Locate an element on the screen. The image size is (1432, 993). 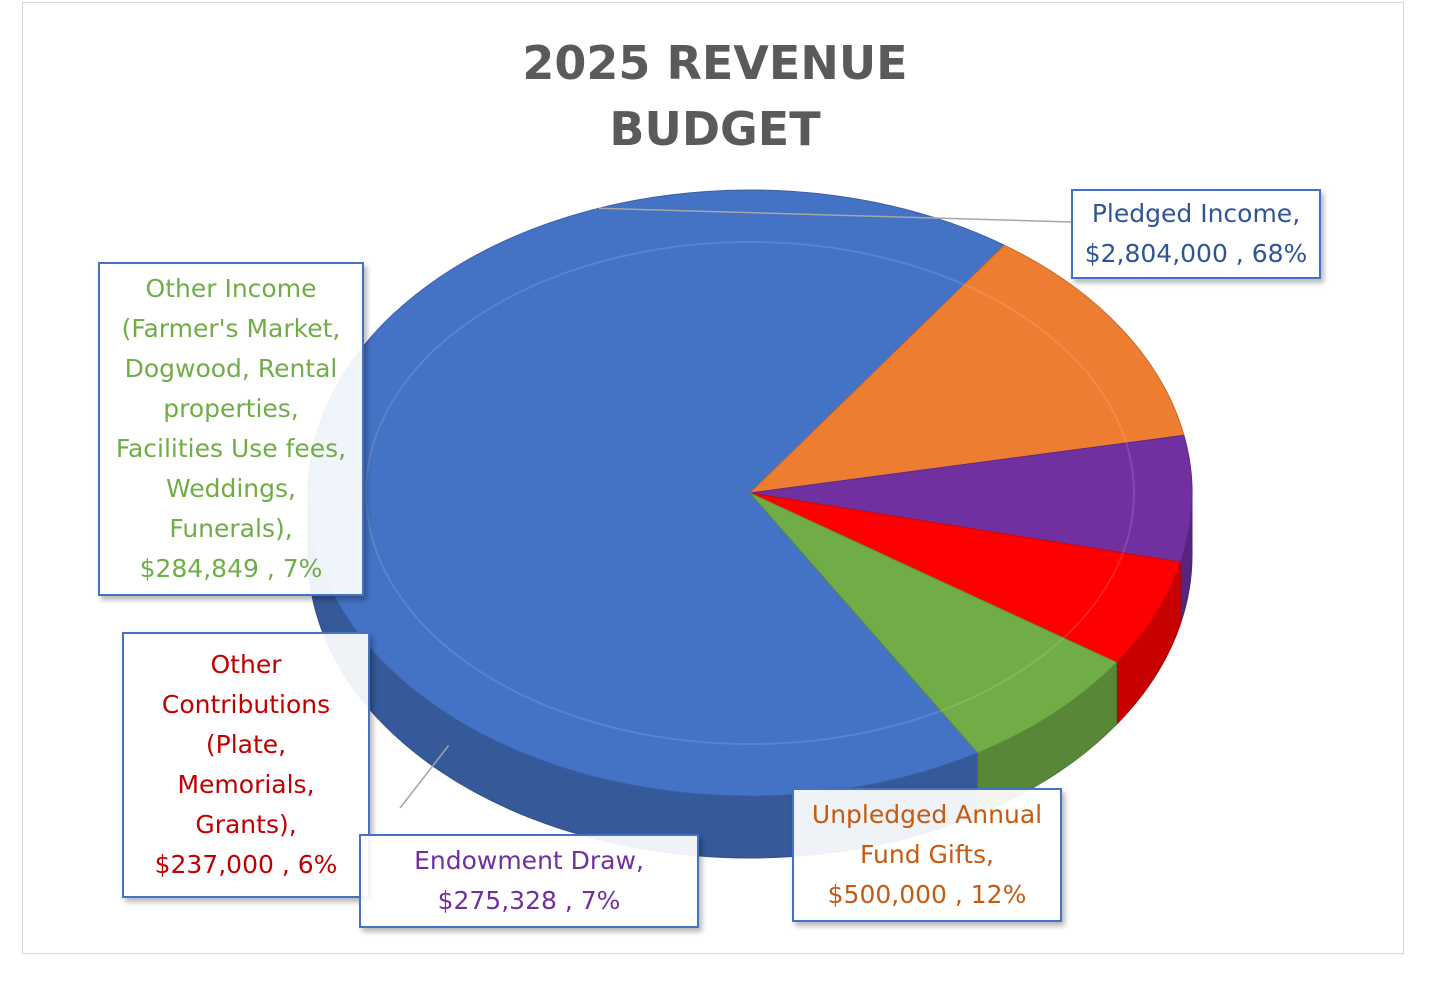
data-label-pledged: Pledged Income, $2,804,000 , 68% is located at coordinates (1196, 234).